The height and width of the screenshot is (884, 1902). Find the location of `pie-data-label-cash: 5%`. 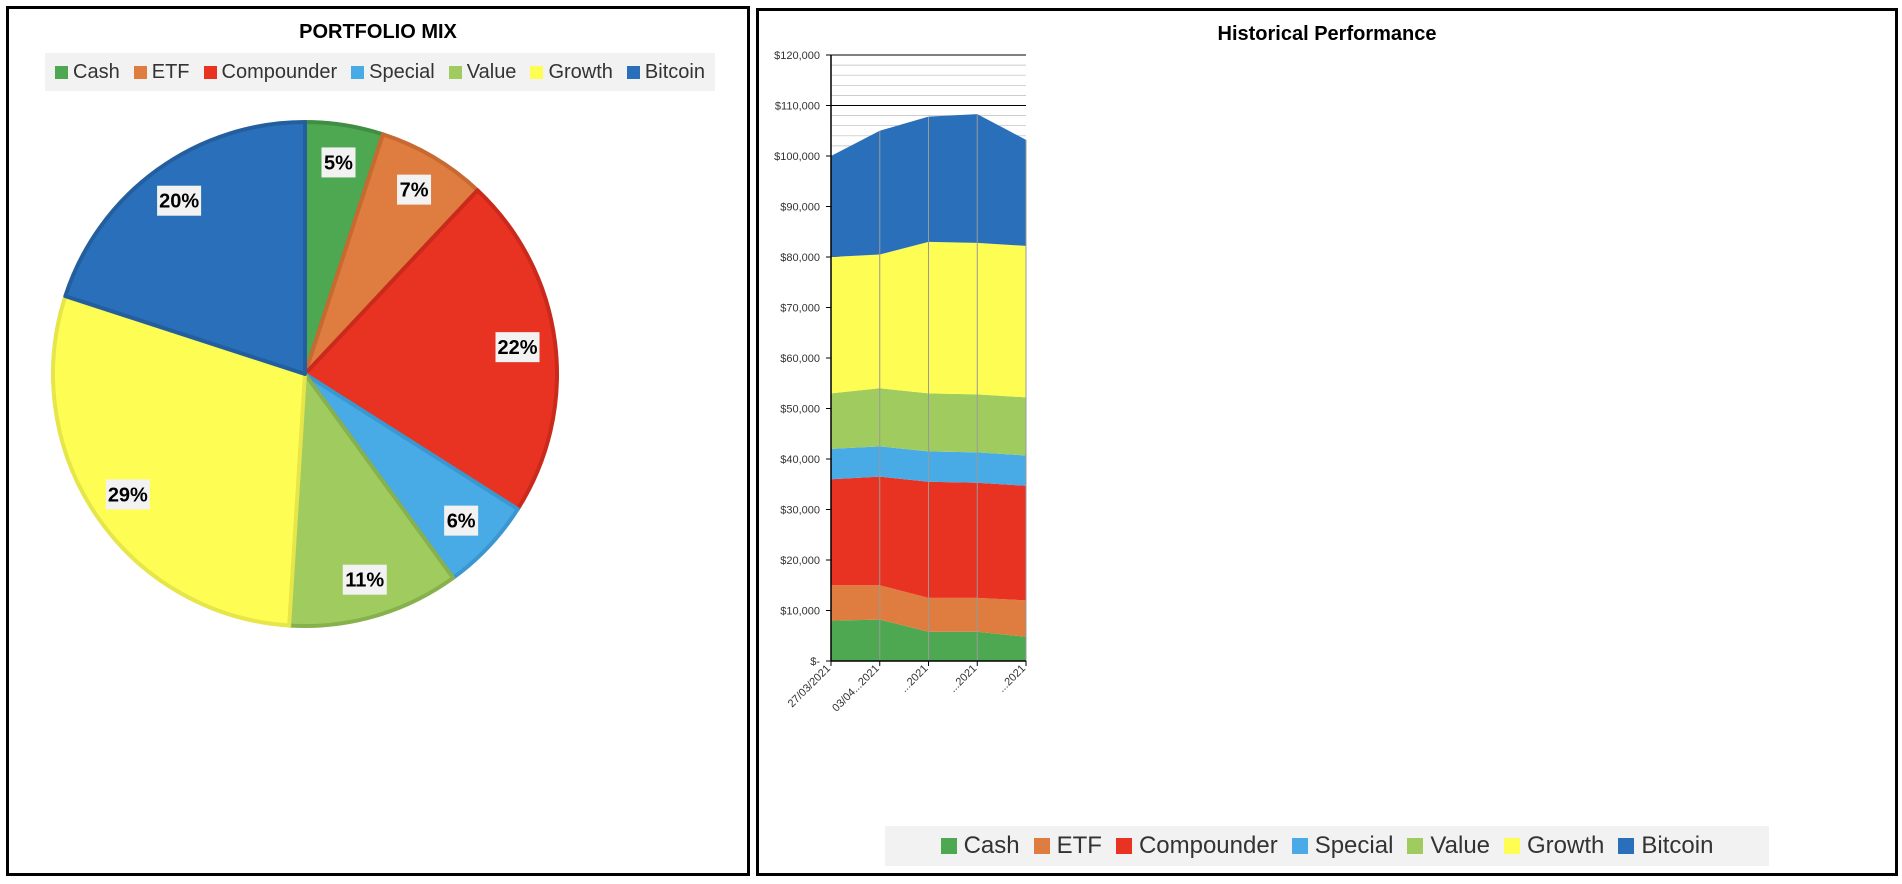

pie-data-label-cash: 5% is located at coordinates (338, 162).